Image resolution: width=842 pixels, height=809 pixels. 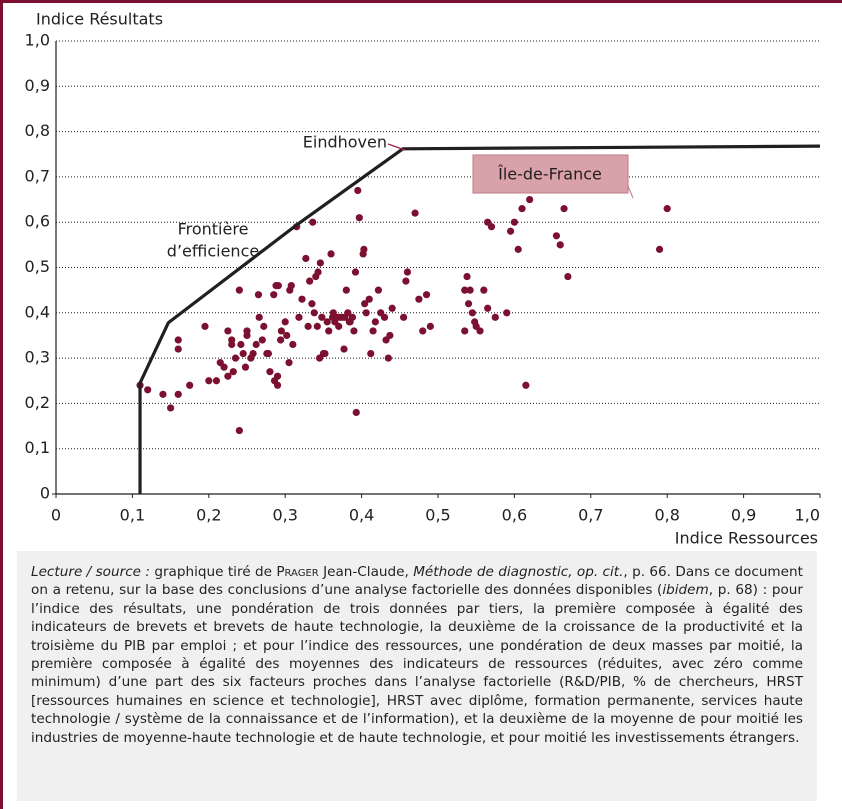 I want to click on y-tick-label: 0,5, so click(x=37, y=266).